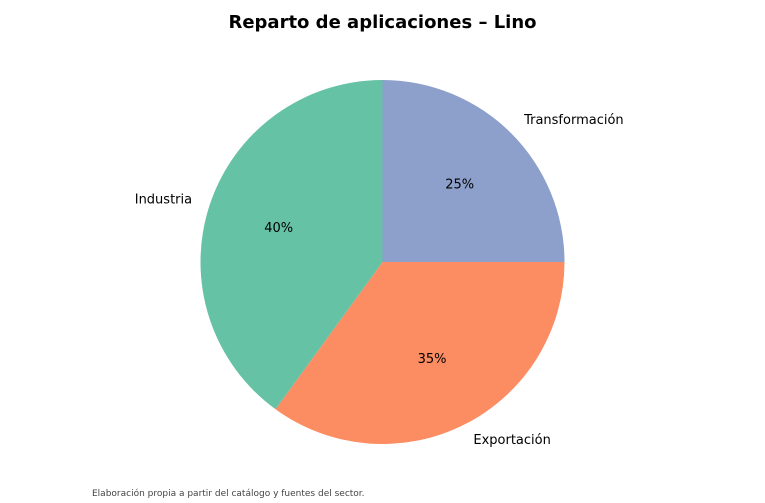 The width and height of the screenshot is (765, 503). What do you see at coordinates (163, 200) in the screenshot?
I see `slice-category-label: Industria` at bounding box center [163, 200].